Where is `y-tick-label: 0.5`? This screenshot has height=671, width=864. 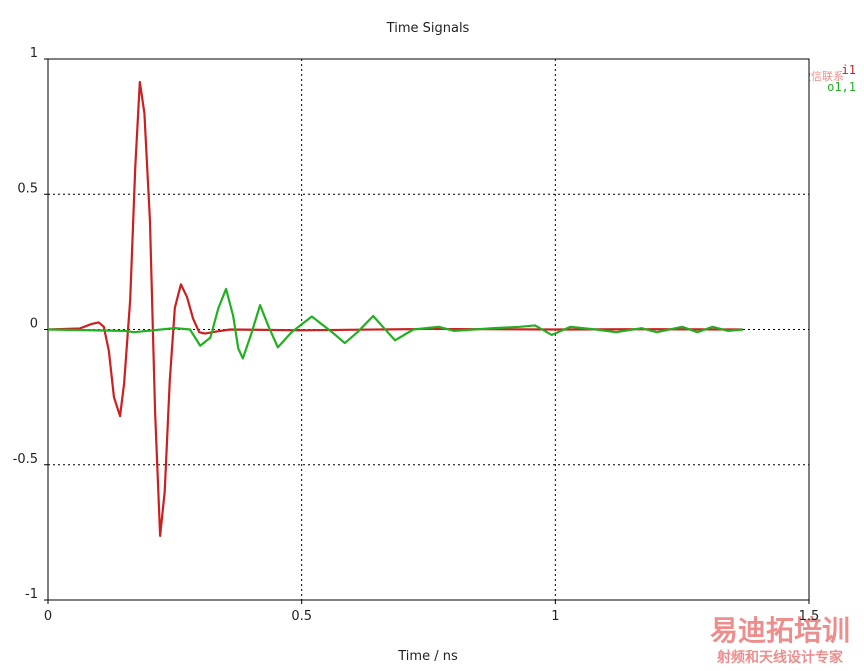
y-tick-label: 0.5 is located at coordinates (27, 188).